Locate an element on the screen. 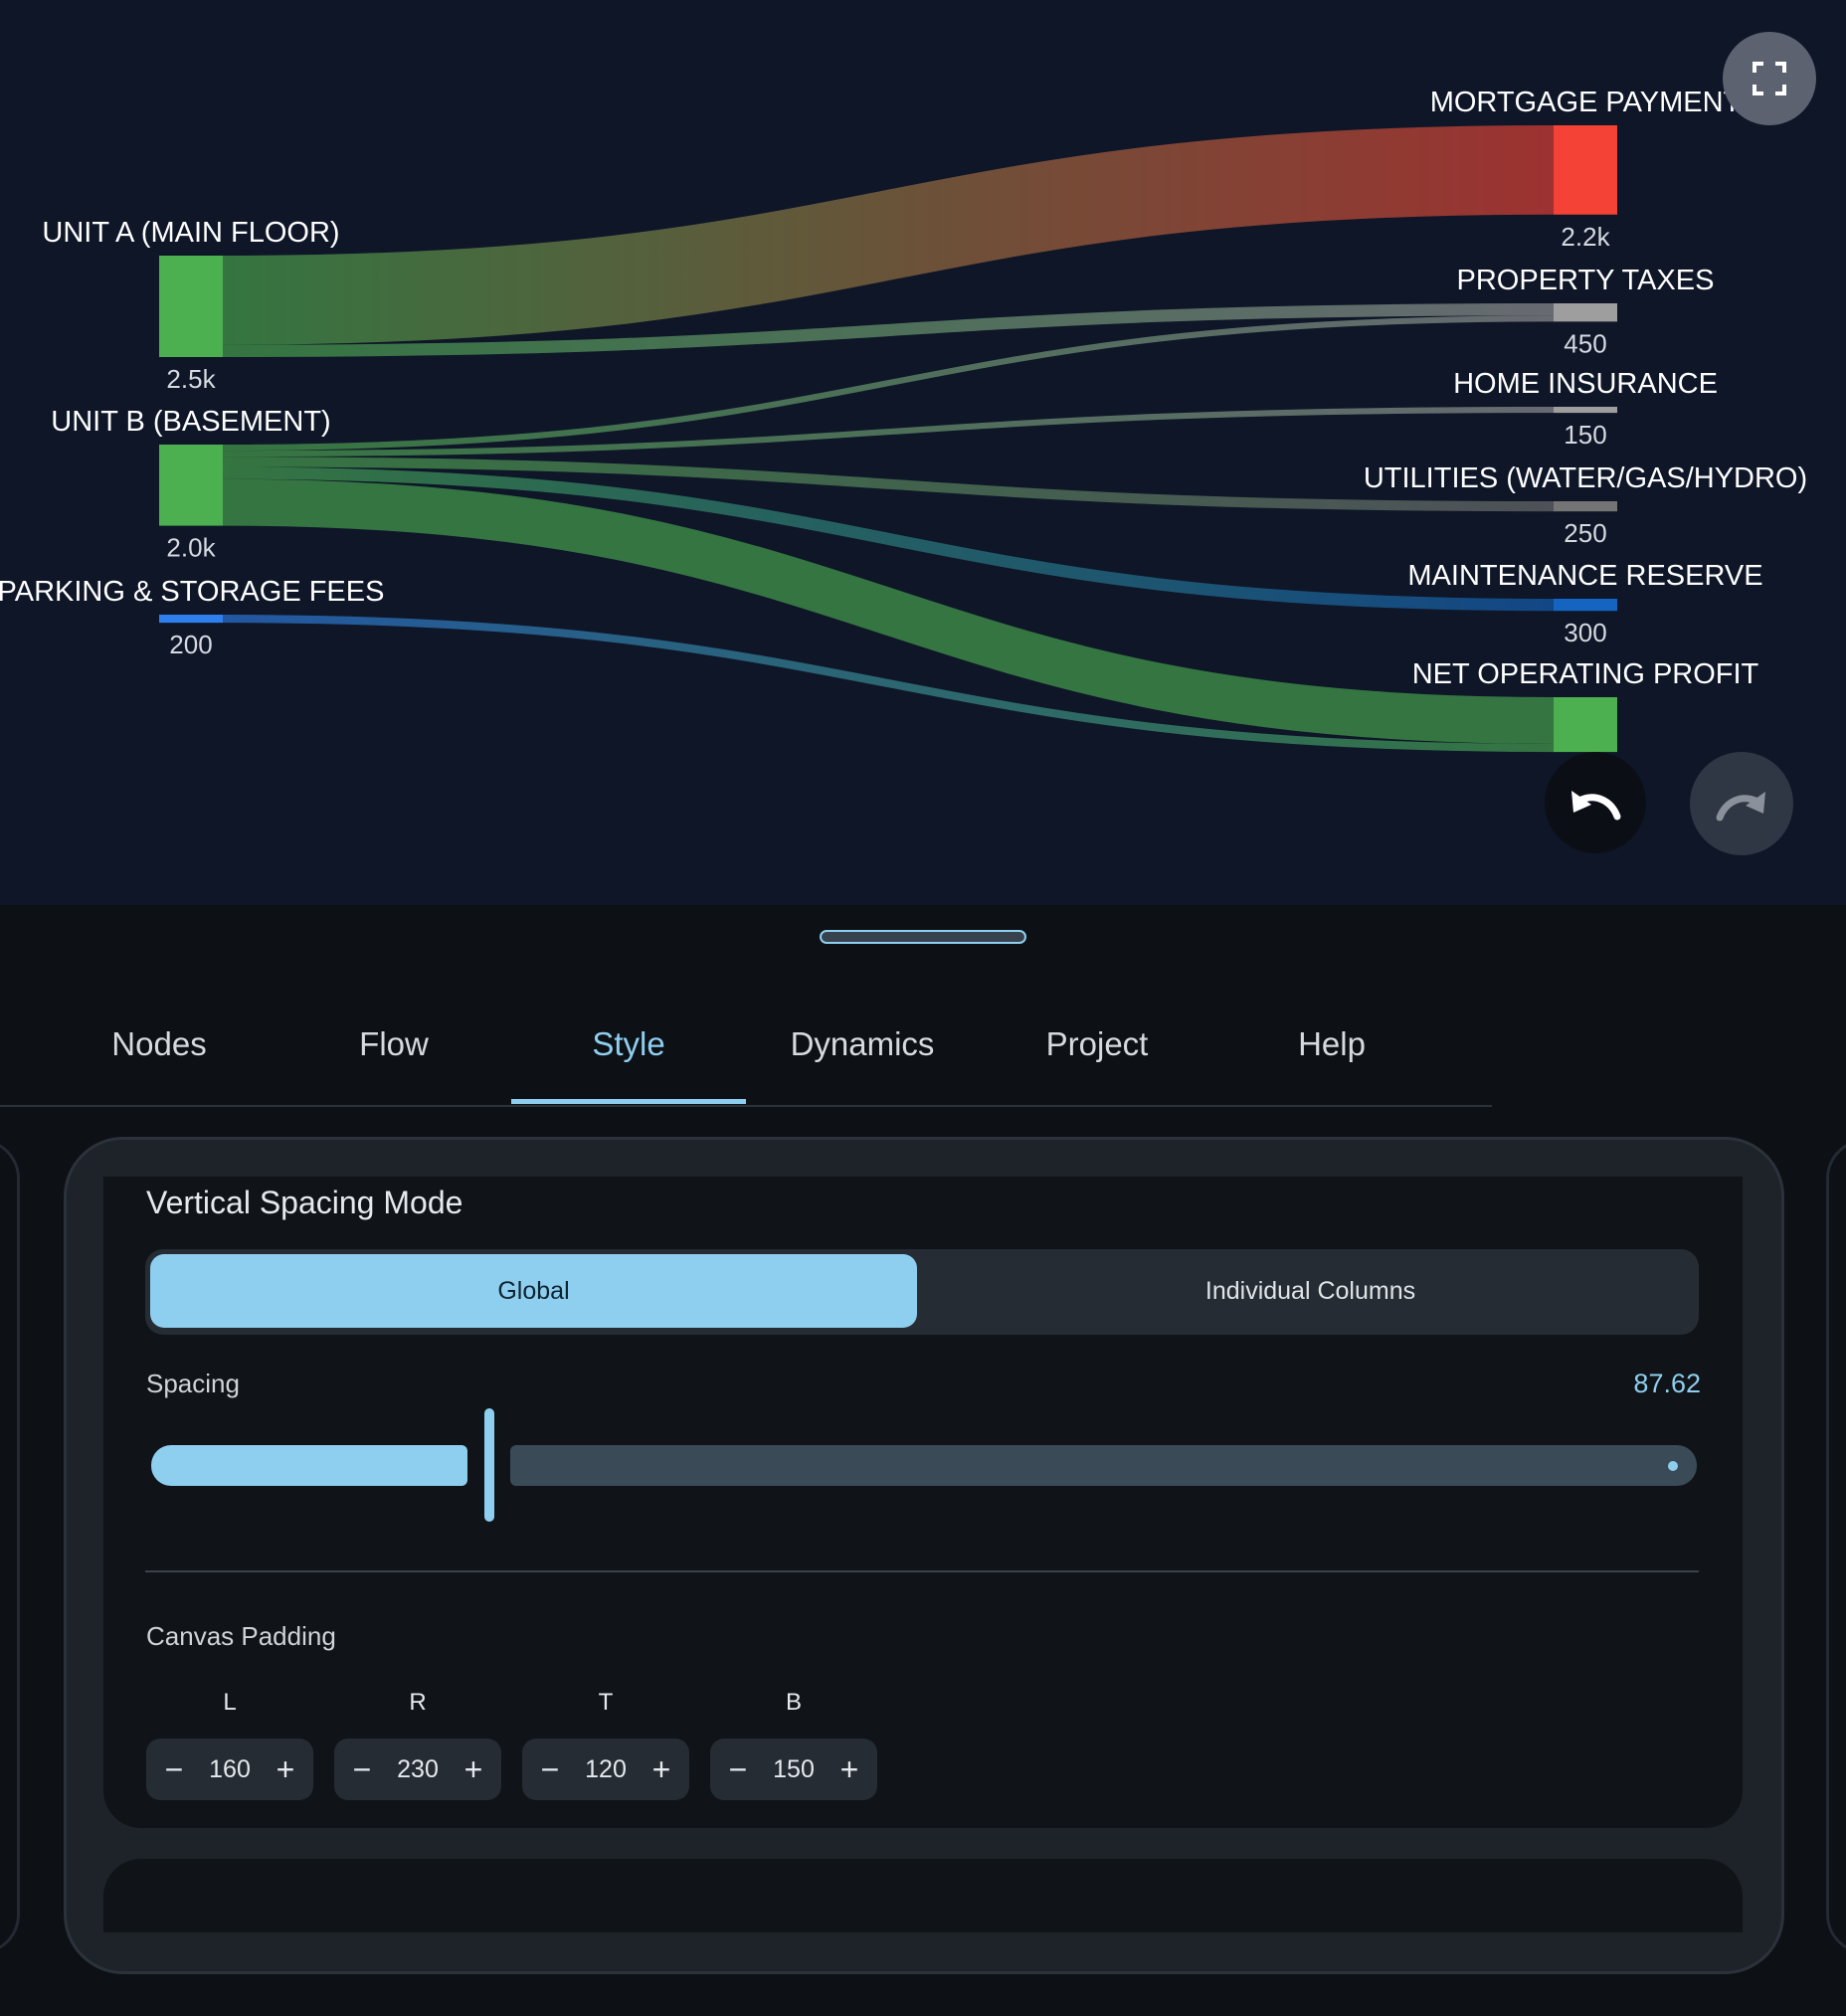 This screenshot has width=1846, height=2016. padding-bottom-label: B is located at coordinates (793, 1702).